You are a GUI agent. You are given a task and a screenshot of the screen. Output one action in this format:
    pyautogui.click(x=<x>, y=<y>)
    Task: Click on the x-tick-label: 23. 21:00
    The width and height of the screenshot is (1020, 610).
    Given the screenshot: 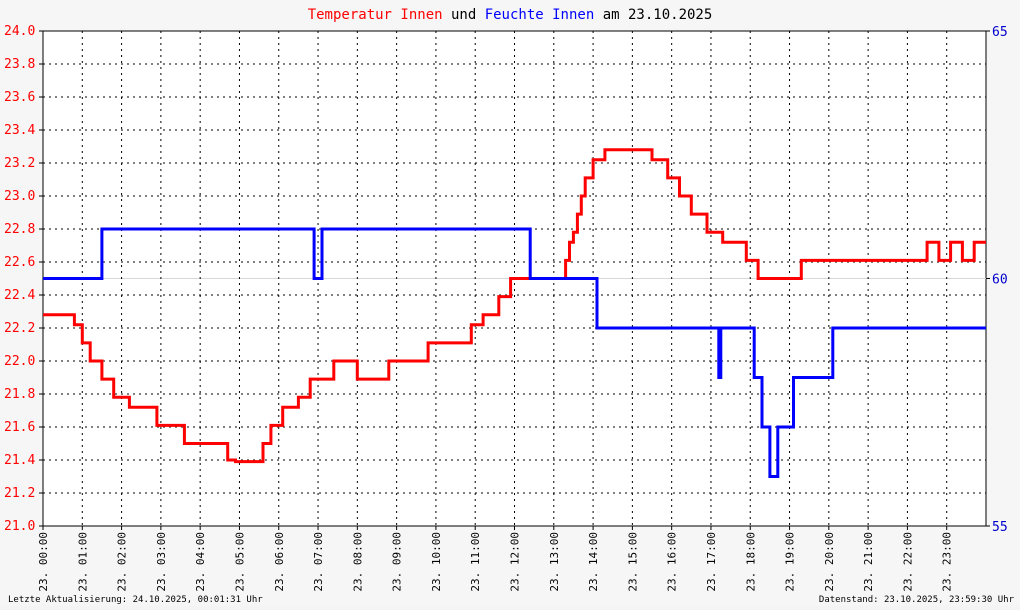 What is the action you would take?
    pyautogui.click(x=868, y=562)
    